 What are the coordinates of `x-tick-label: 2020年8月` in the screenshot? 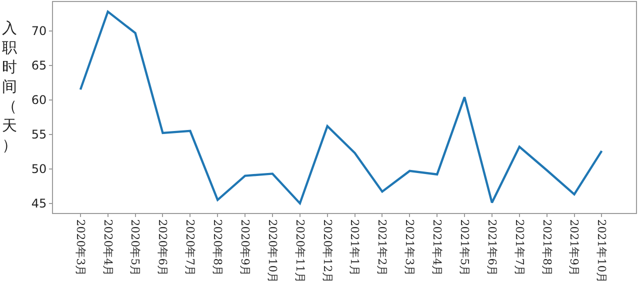 It's located at (217, 247).